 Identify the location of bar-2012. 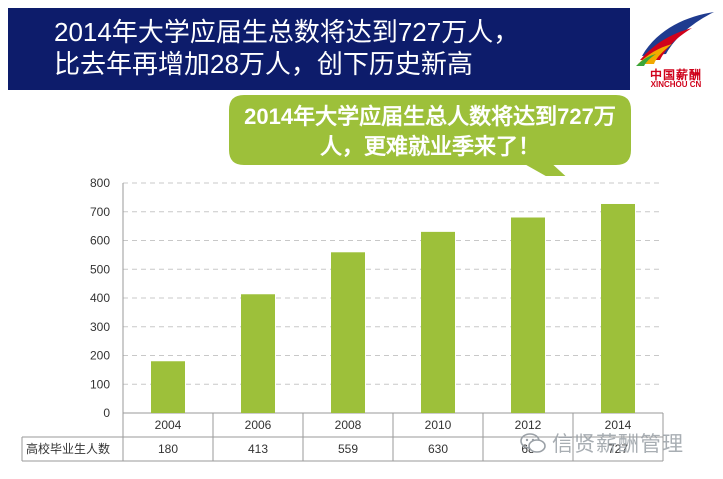
(528, 315).